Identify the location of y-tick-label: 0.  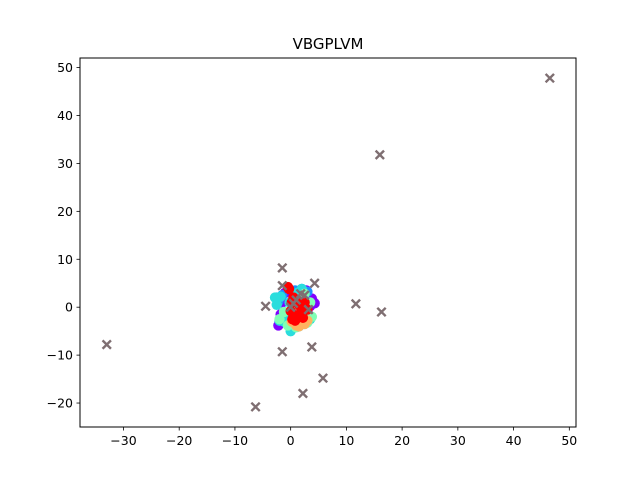
(69, 307).